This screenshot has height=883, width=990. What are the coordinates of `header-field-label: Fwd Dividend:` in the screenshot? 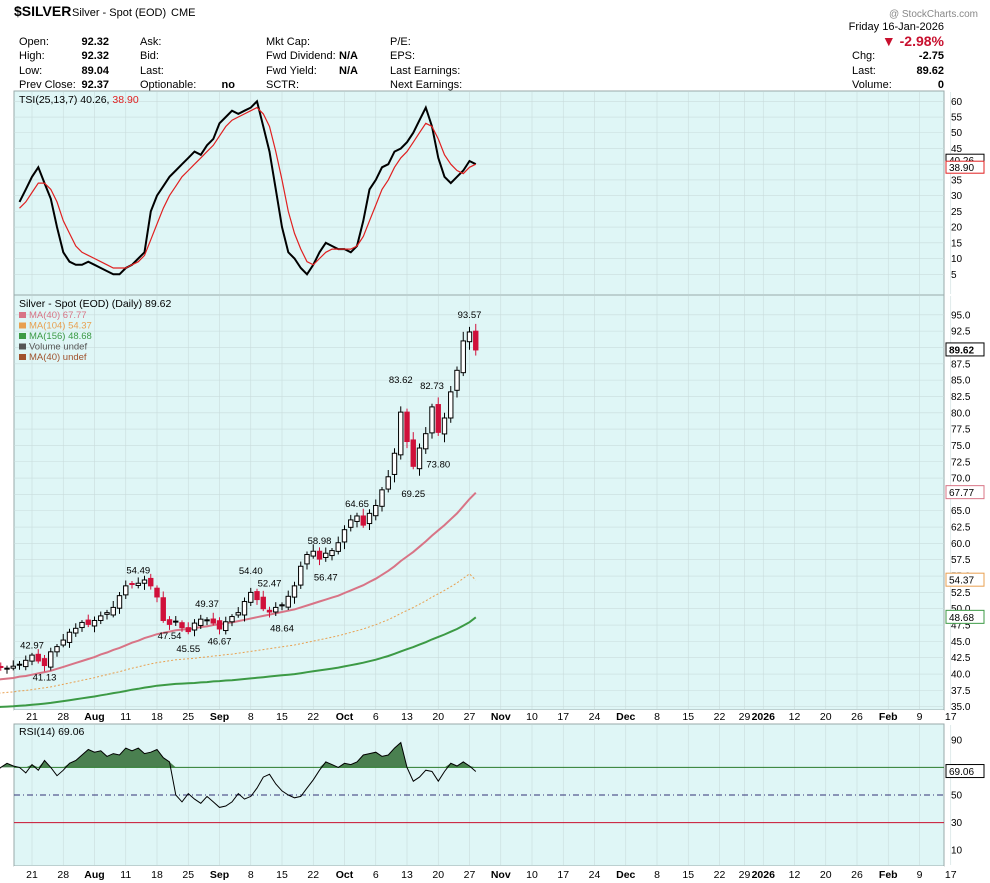 It's located at (301, 56).